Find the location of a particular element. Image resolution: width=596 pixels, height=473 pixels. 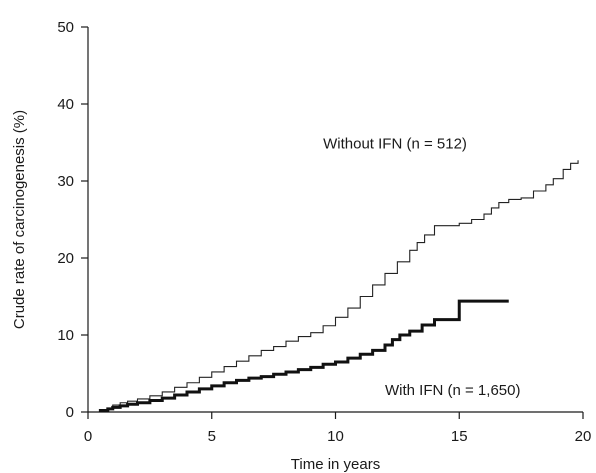

x-tick-label: 20 is located at coordinates (583, 436).